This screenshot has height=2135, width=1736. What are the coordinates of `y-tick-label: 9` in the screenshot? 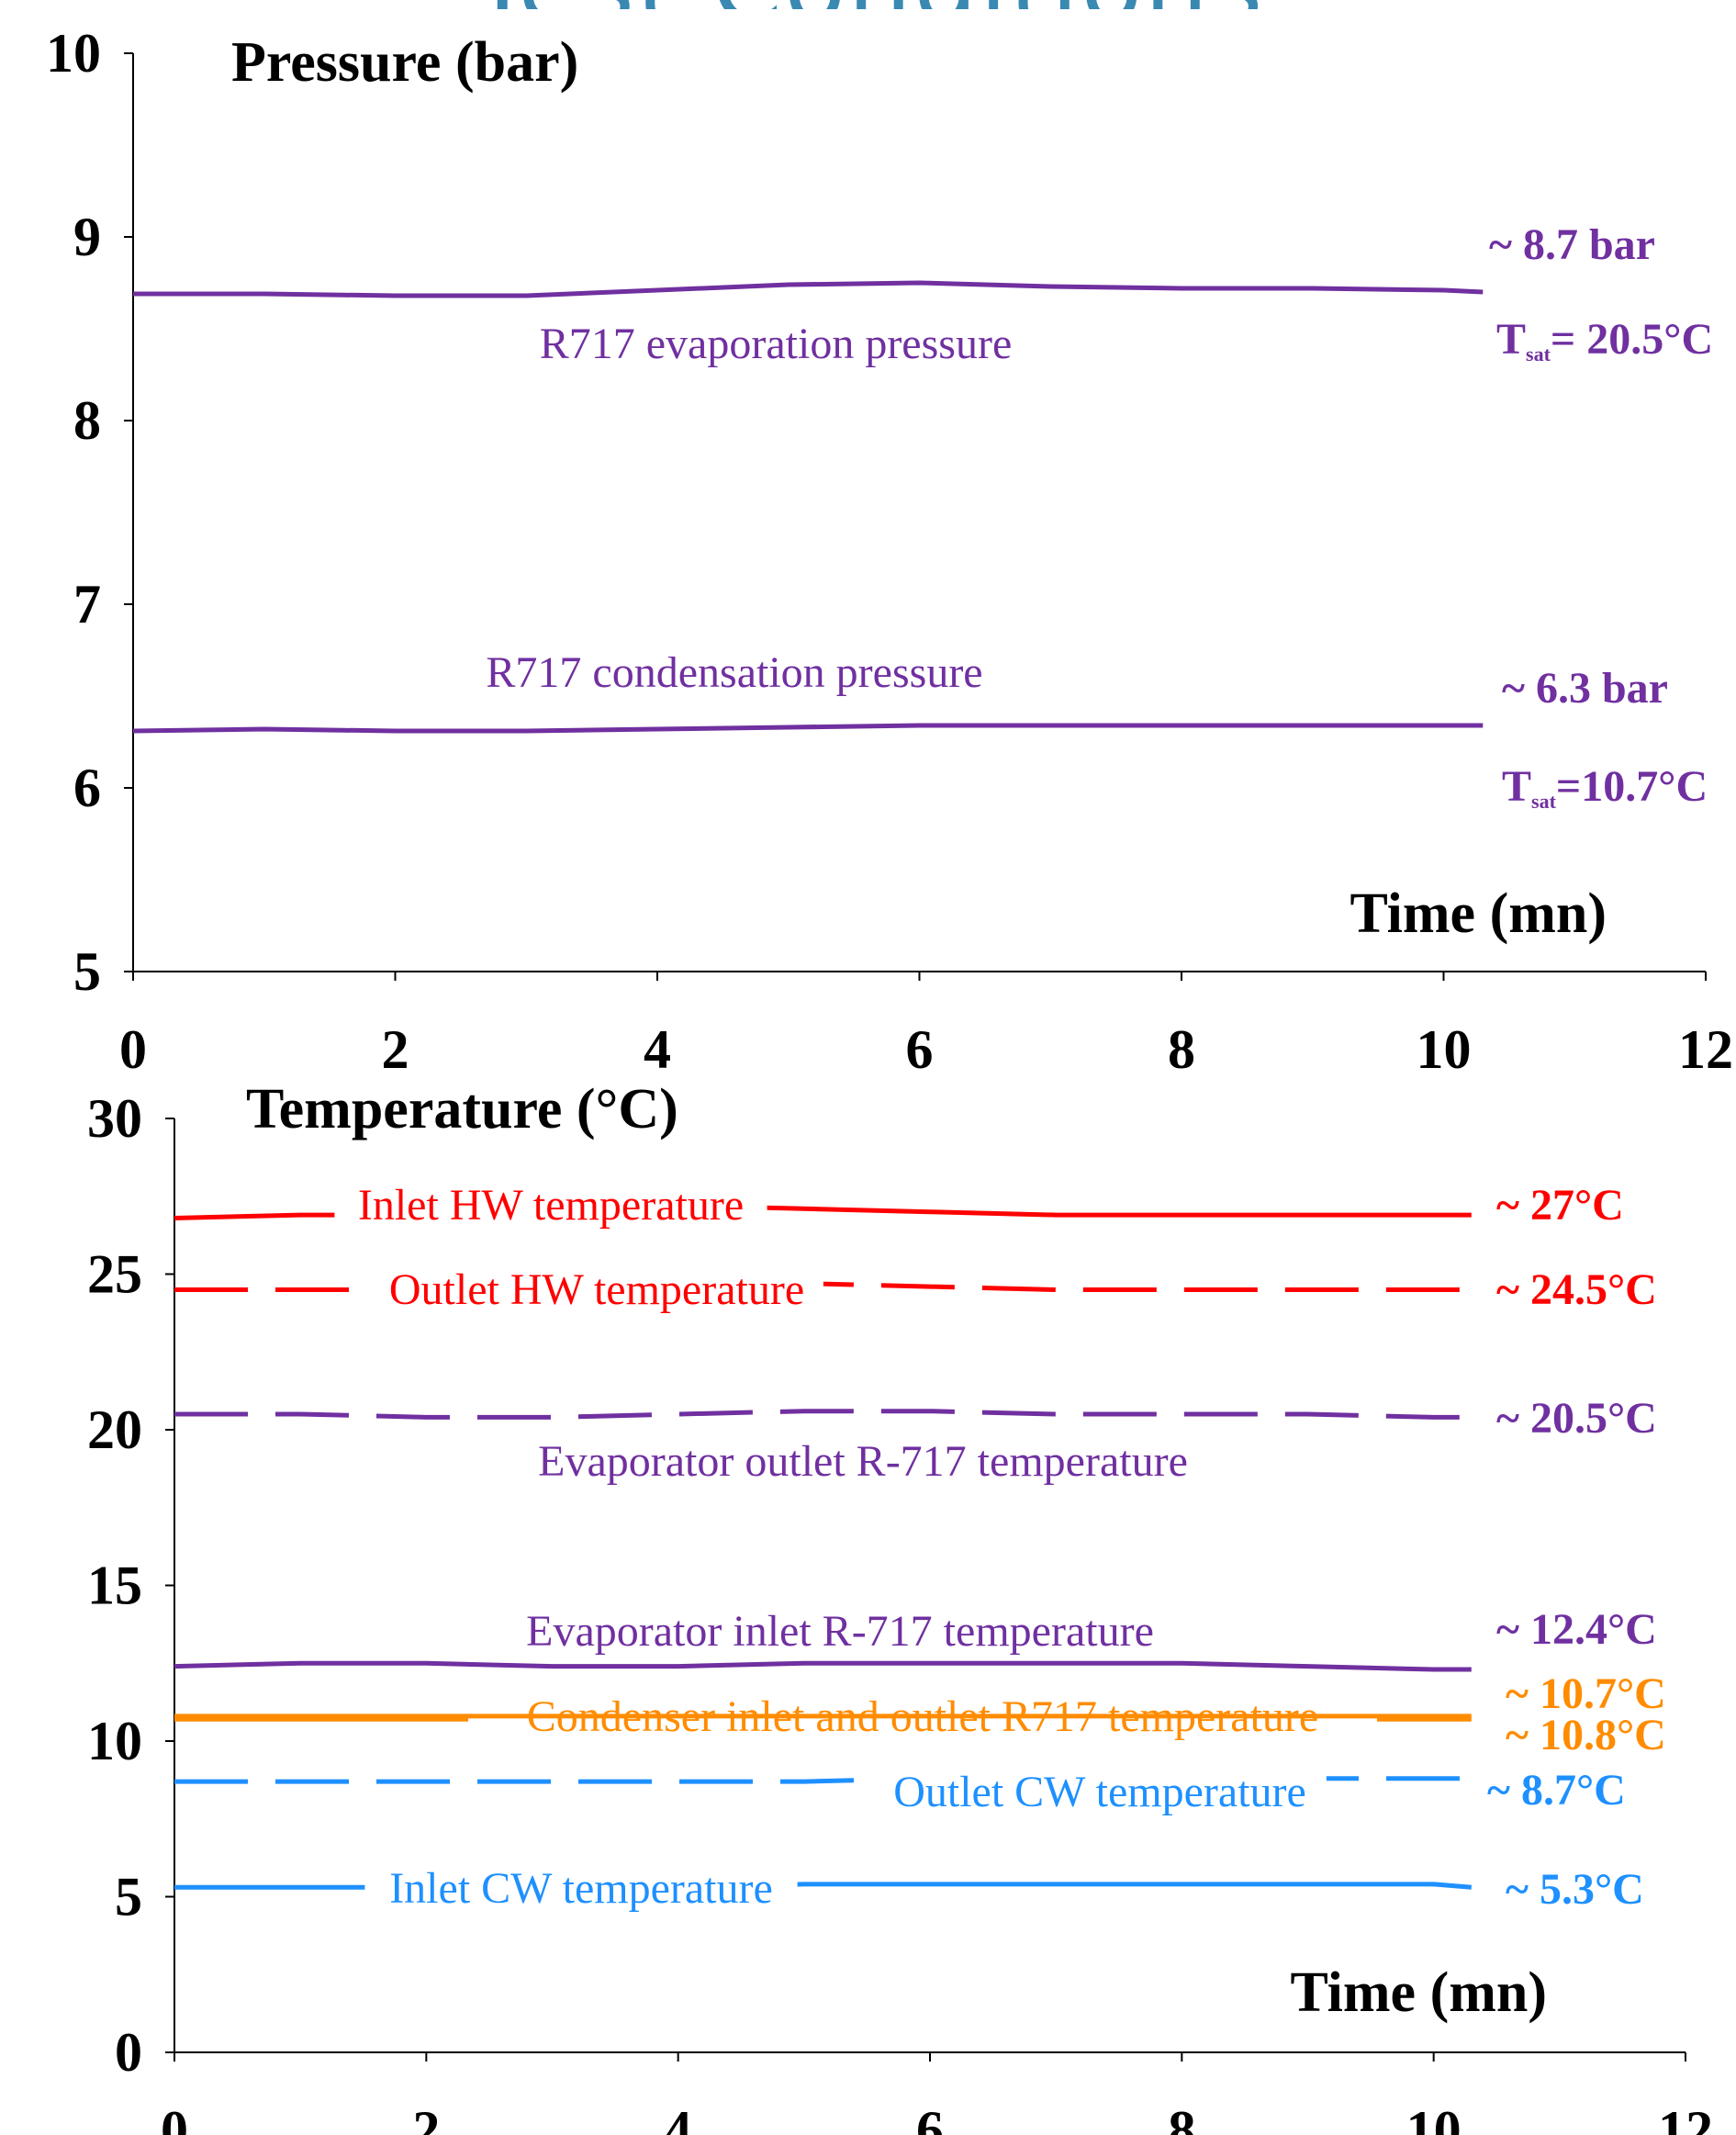 It's located at (87, 237).